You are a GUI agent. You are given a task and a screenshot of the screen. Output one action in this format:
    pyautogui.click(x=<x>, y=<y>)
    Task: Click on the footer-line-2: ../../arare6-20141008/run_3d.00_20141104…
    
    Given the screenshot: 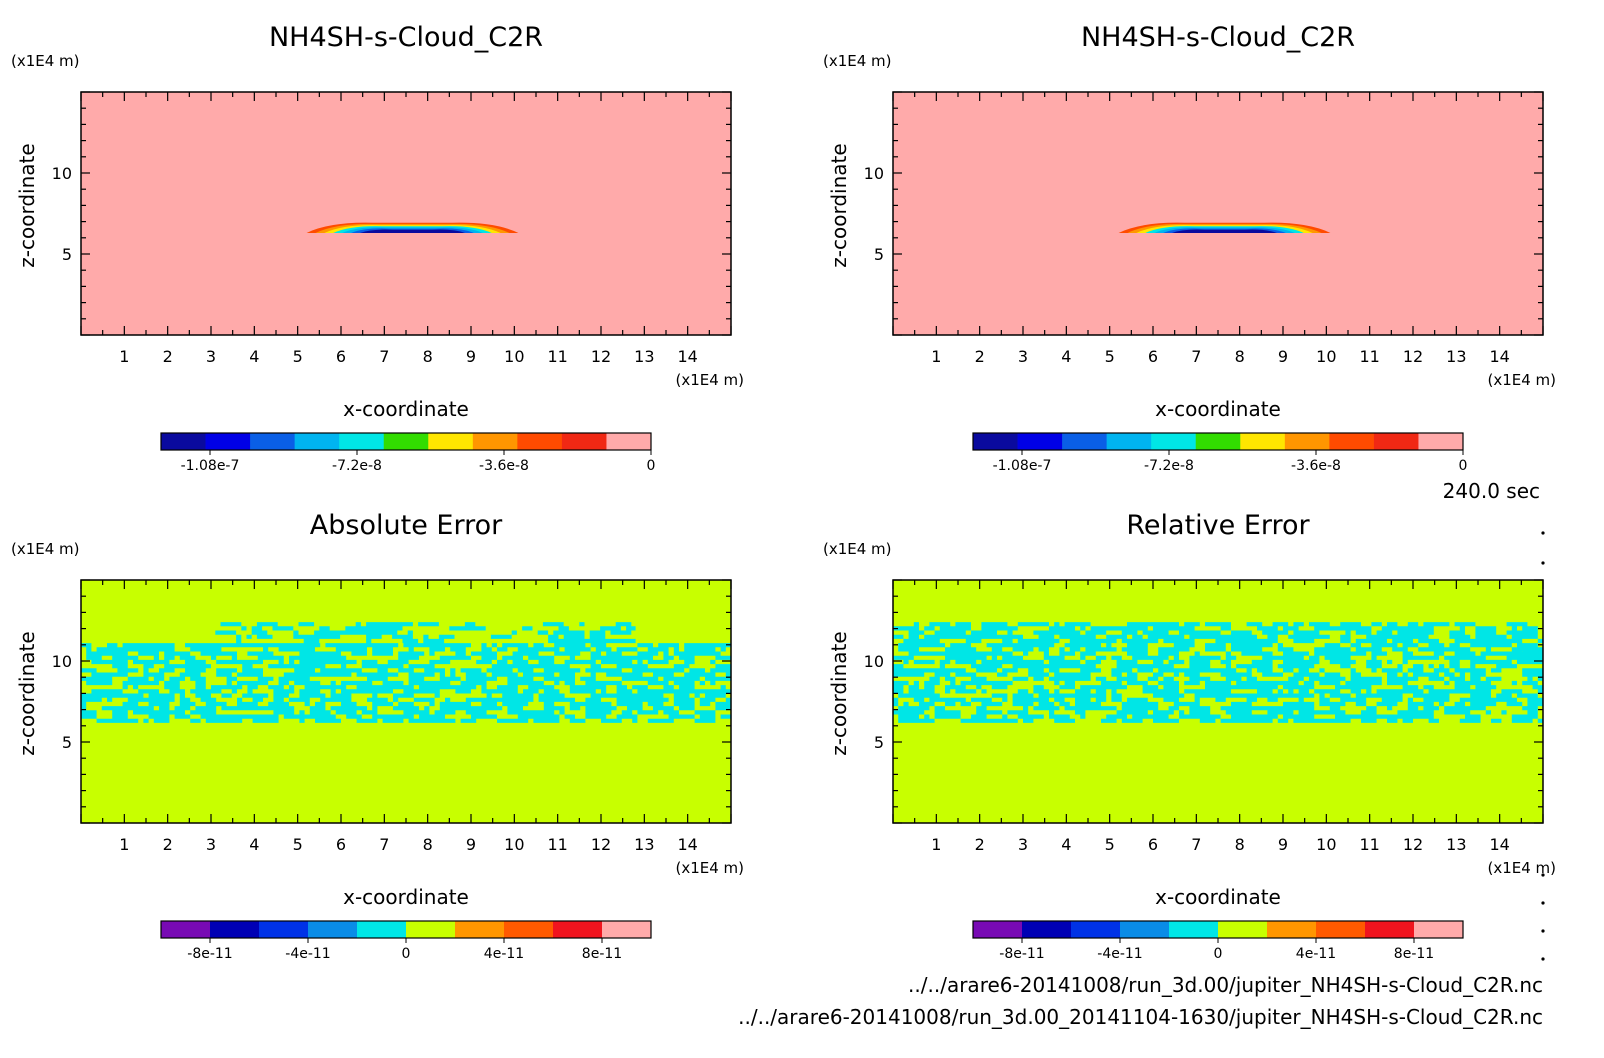 What is the action you would take?
    pyautogui.click(x=1140, y=1017)
    